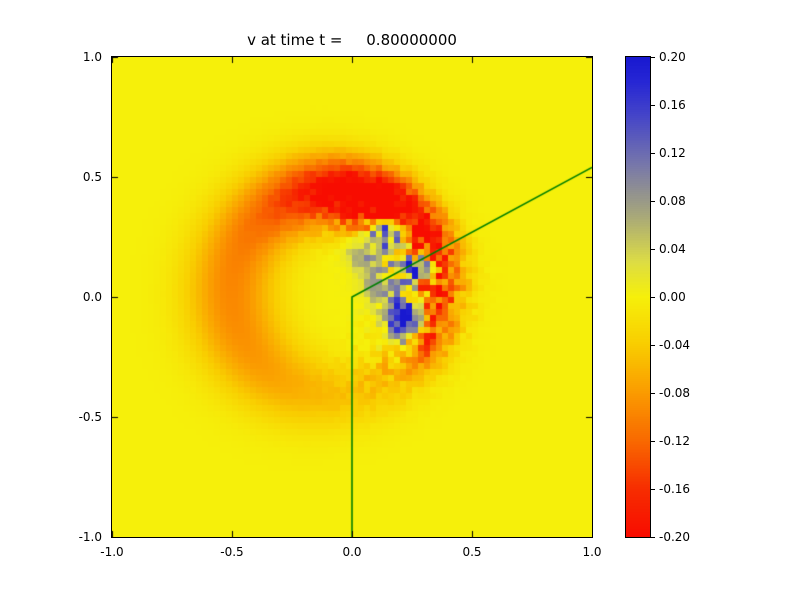  What do you see at coordinates (352, 552) in the screenshot?
I see `x-tick-label: 0.0` at bounding box center [352, 552].